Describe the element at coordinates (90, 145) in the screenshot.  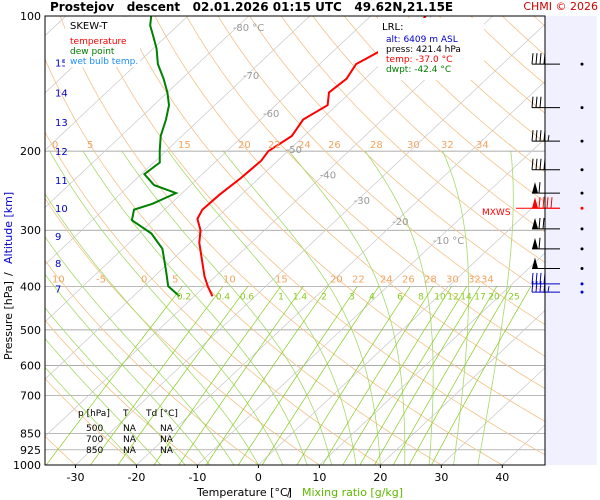
I see `dry-adiabat-label: 5` at that location.